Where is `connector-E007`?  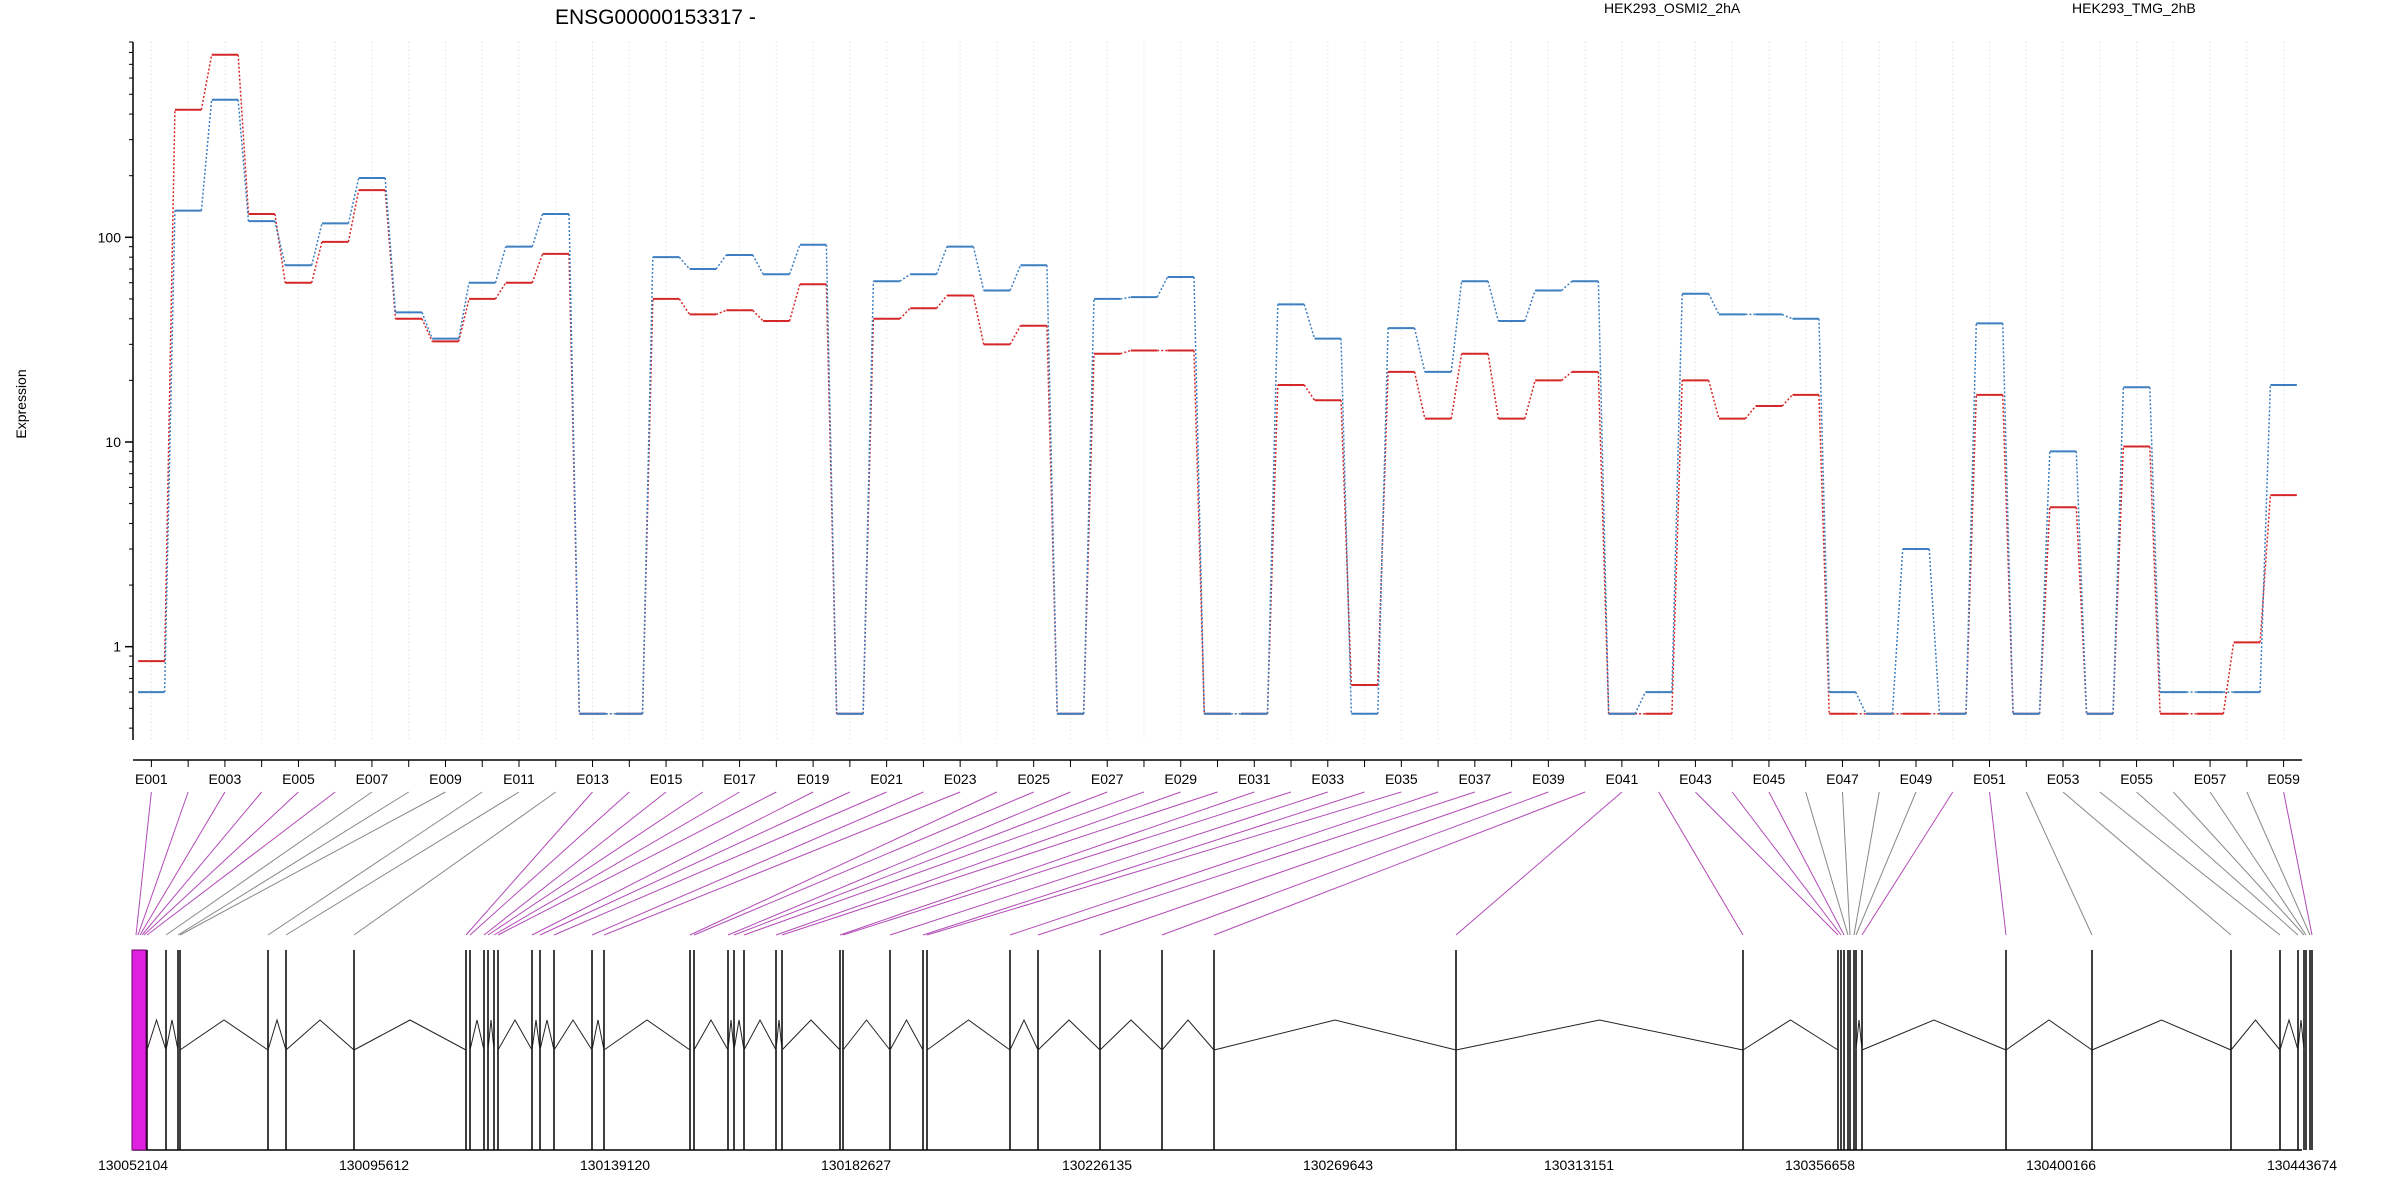
connector-E007 is located at coordinates (269, 863).